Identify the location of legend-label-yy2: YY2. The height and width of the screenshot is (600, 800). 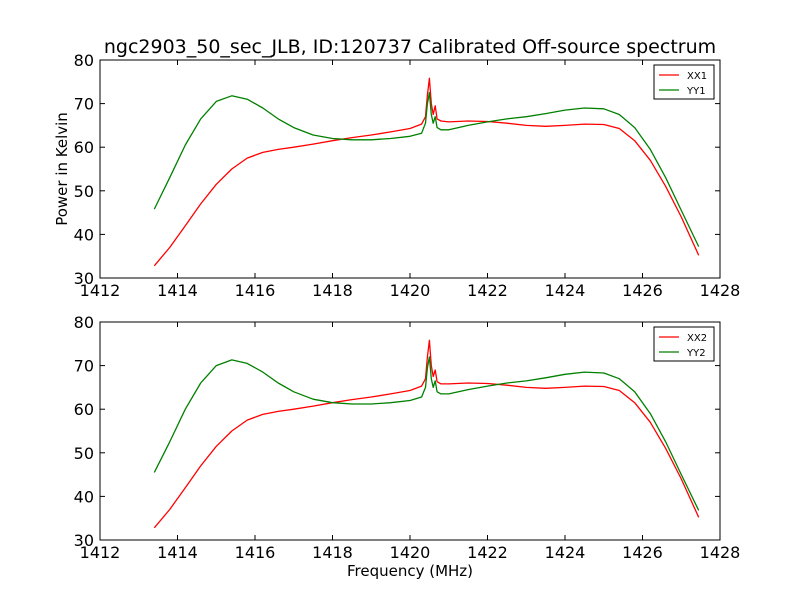
(696, 353).